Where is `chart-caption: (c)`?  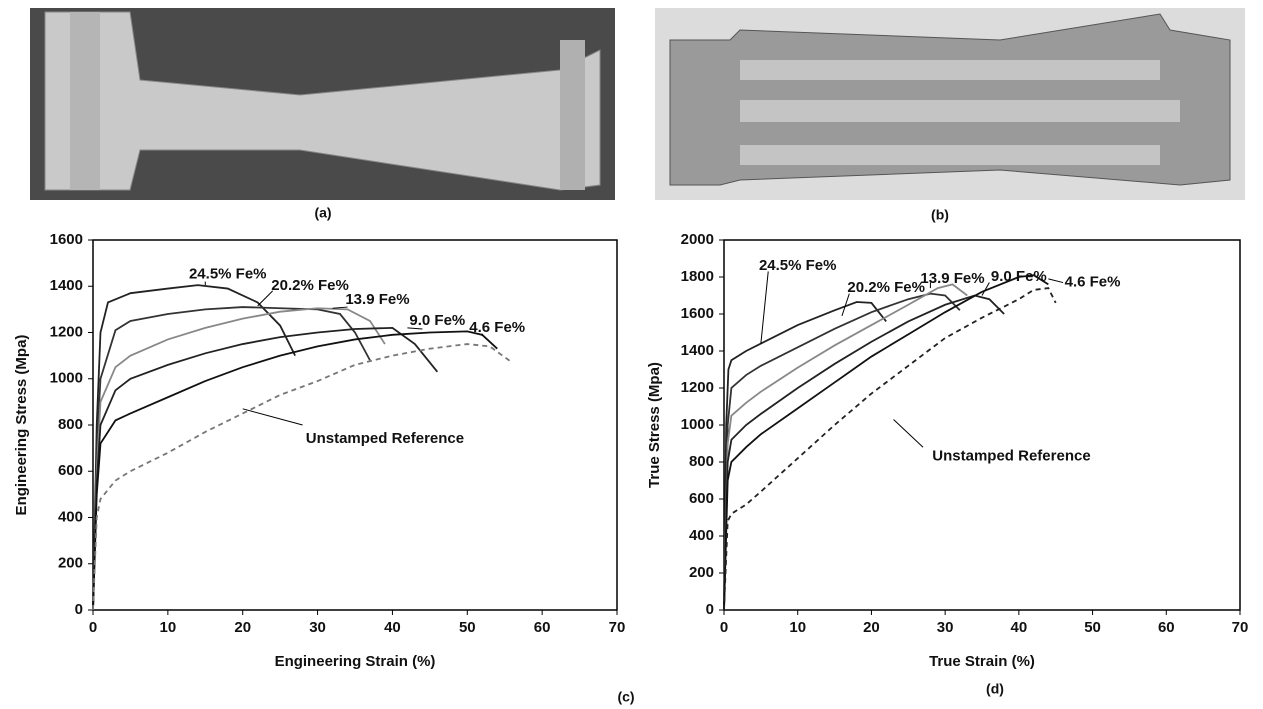
chart-caption: (c) is located at coordinates (625, 697).